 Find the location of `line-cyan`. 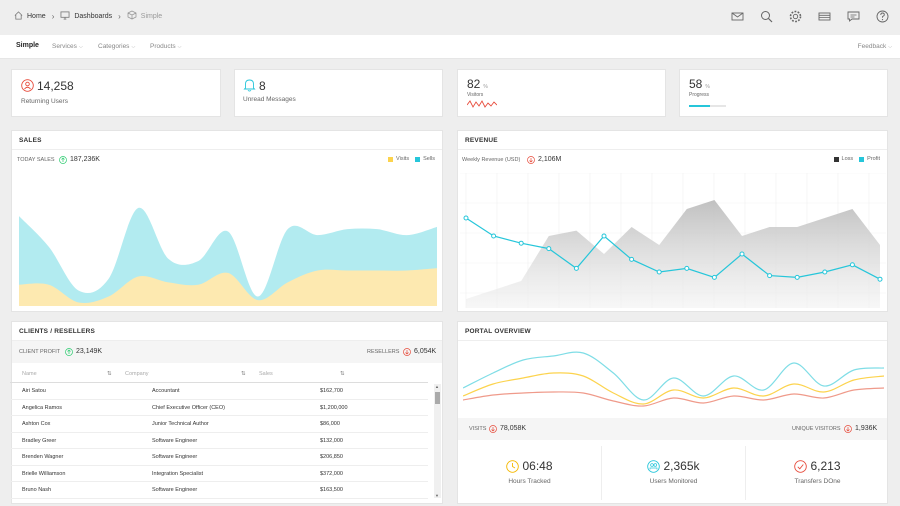

line-cyan is located at coordinates (673, 376).